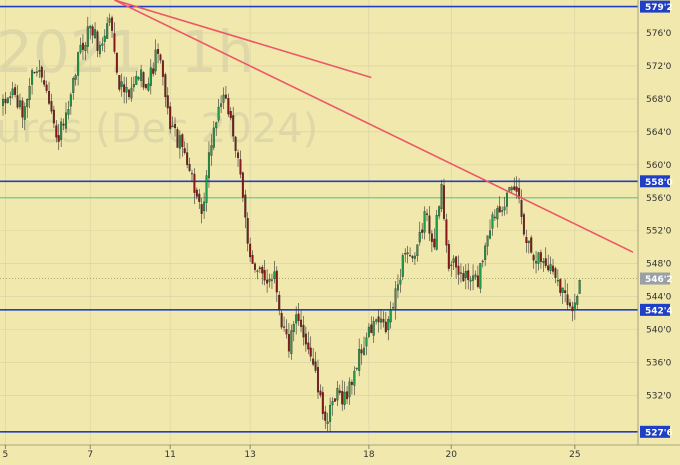 The width and height of the screenshot is (680, 465). I want to click on y-tick-label: 536'0, so click(659, 364).